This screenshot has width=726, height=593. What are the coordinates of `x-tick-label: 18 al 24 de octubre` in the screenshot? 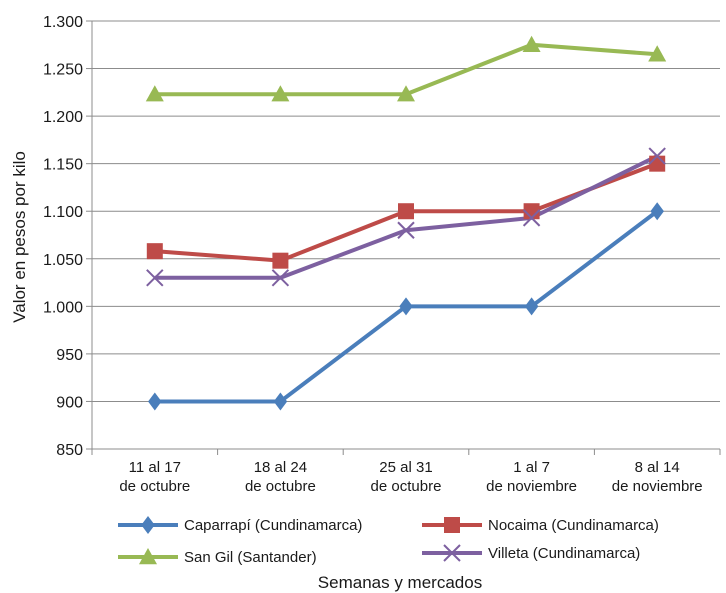 It's located at (280, 477).